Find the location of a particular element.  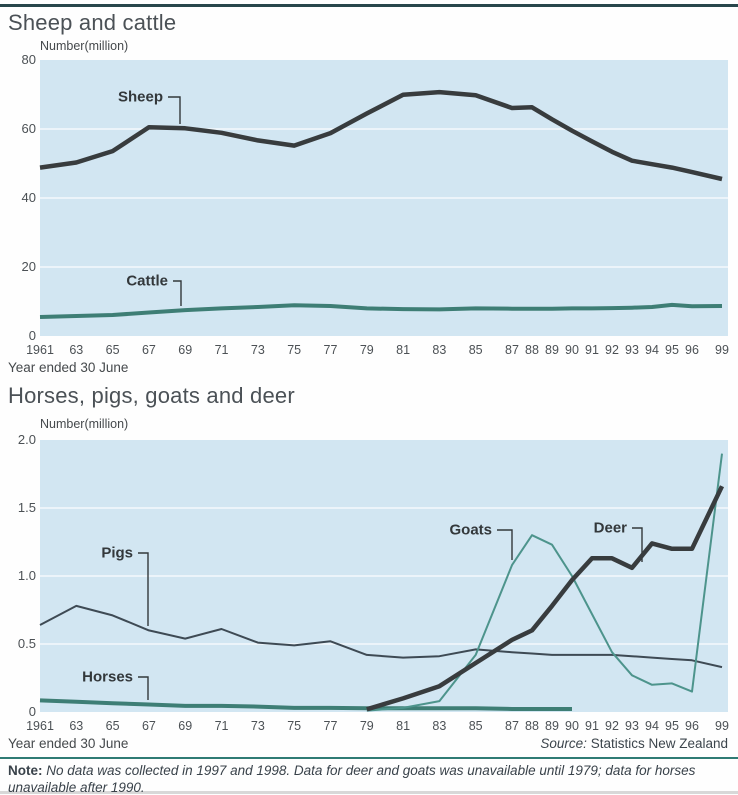

source-line: Source: Statistics New Zealand is located at coordinates (634, 743).